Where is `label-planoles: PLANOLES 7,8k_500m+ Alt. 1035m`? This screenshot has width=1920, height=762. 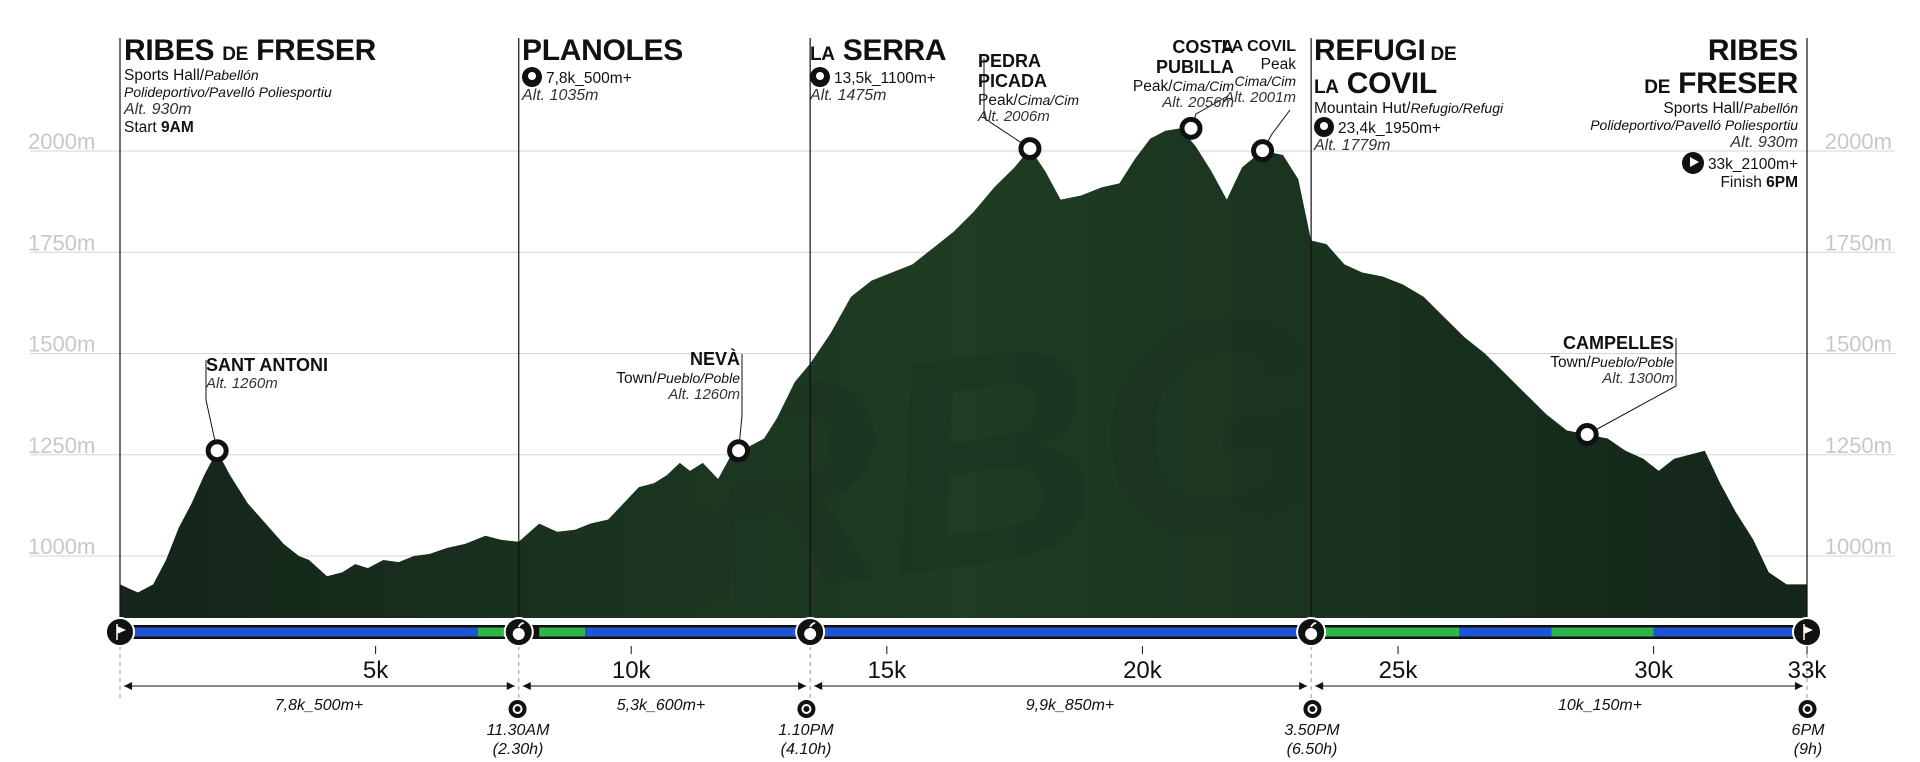
label-planoles: PLANOLES 7,8k_500m+ Alt. 1035m is located at coordinates (602, 69).